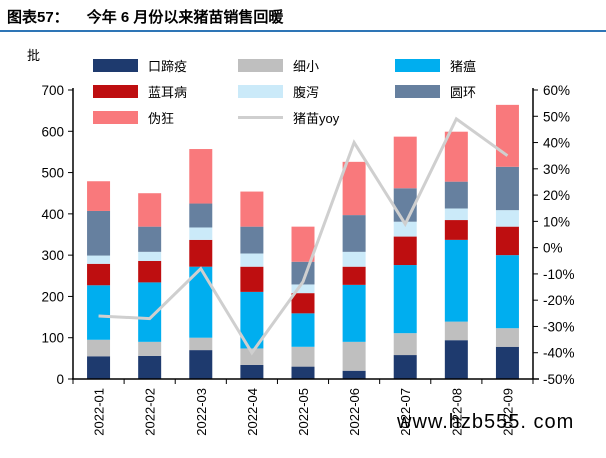 The height and width of the screenshot is (458, 606). I want to click on legend-label: 圆环, so click(463, 92).